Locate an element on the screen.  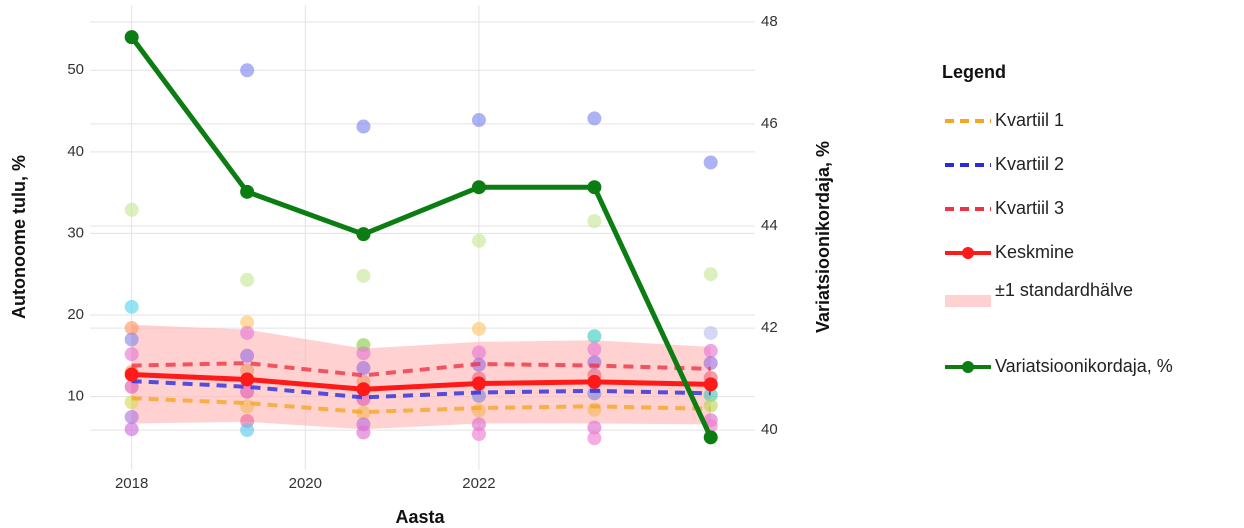
y-tick-label: 30 is located at coordinates (75, 232).